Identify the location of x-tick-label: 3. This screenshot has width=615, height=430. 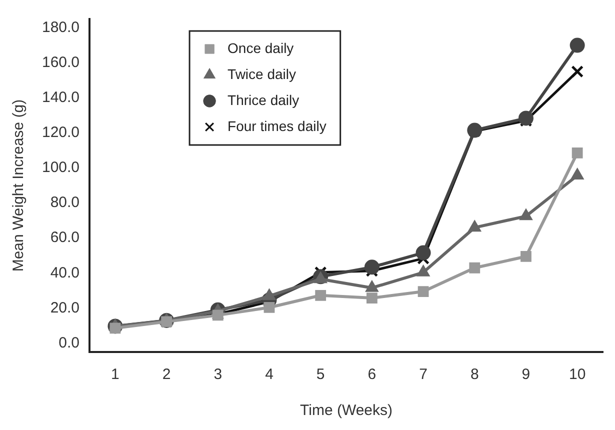
(218, 375).